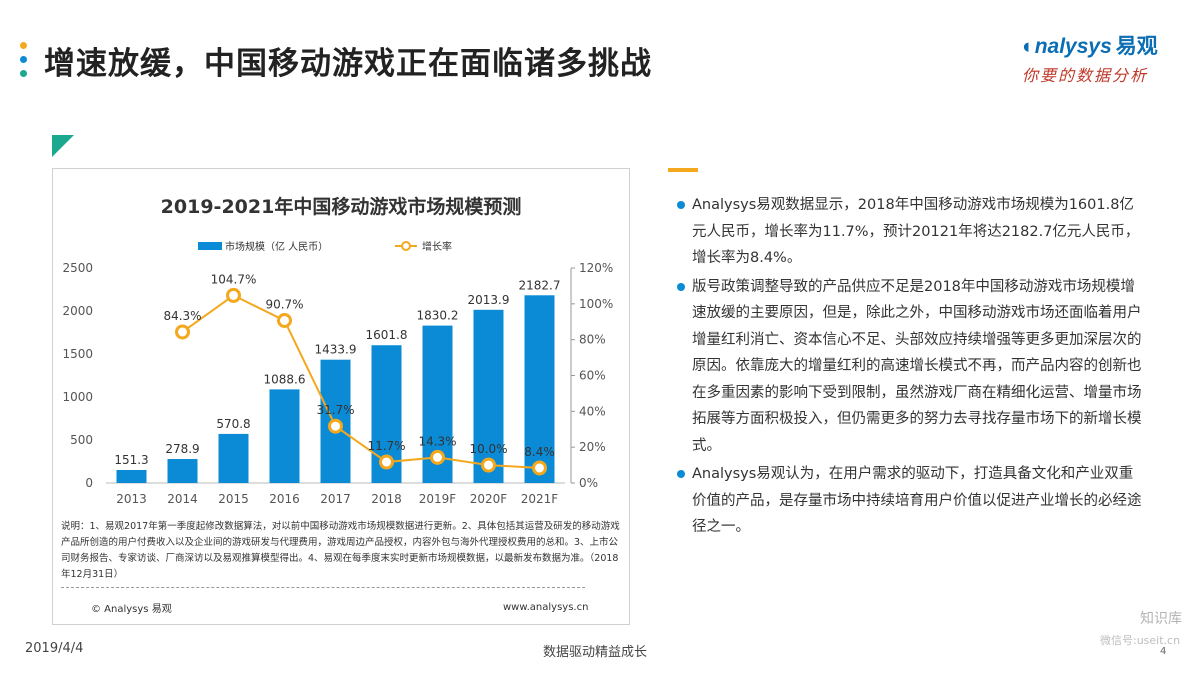 This screenshot has height=675, width=1200. What do you see at coordinates (488, 396) in the screenshot?
I see `bar-2020F` at bounding box center [488, 396].